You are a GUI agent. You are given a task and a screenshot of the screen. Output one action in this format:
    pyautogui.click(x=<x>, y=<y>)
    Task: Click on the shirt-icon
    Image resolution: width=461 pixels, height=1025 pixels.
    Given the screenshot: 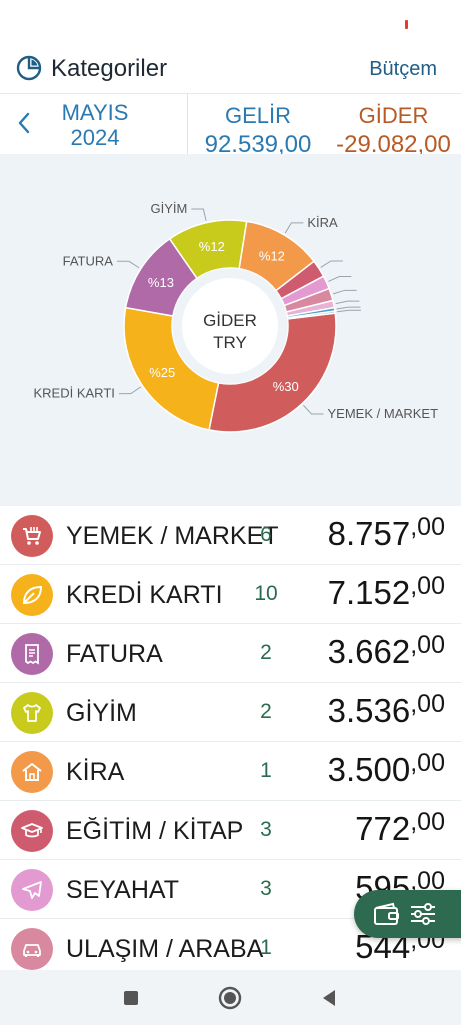 What is the action you would take?
    pyautogui.click(x=32, y=713)
    